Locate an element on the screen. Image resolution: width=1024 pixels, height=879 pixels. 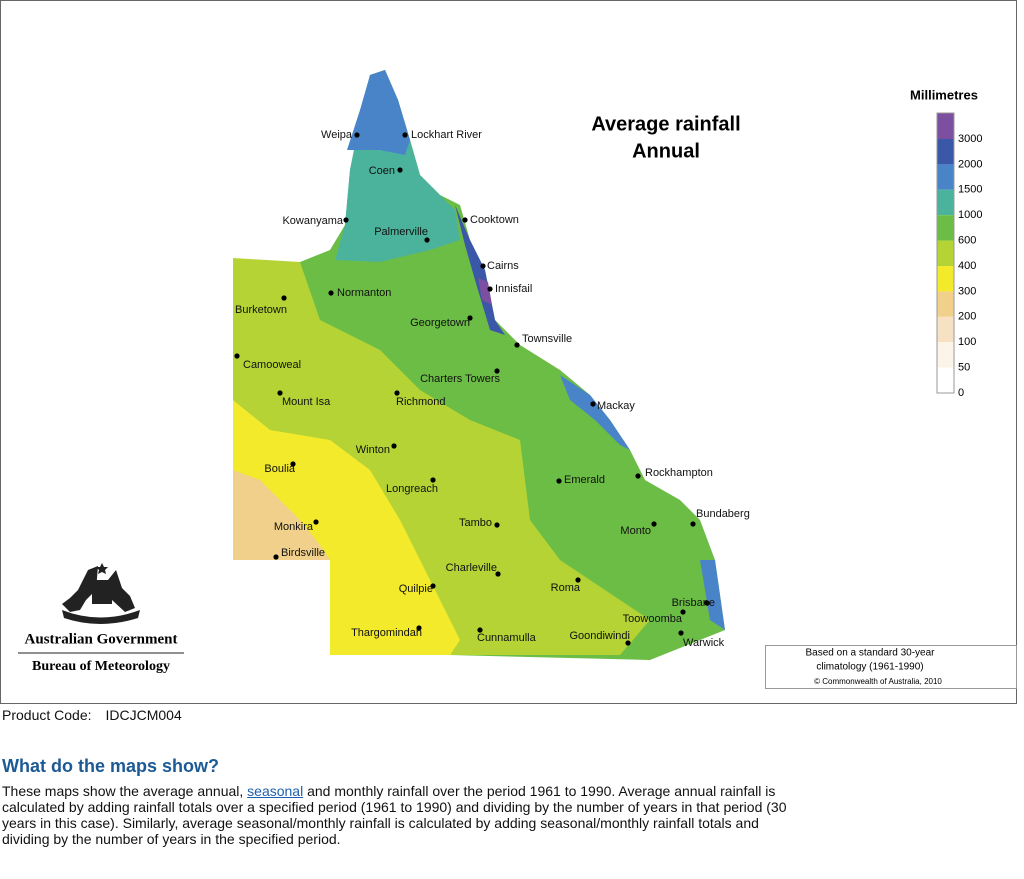
place-label: Brisbane is located at coordinates (693, 603).